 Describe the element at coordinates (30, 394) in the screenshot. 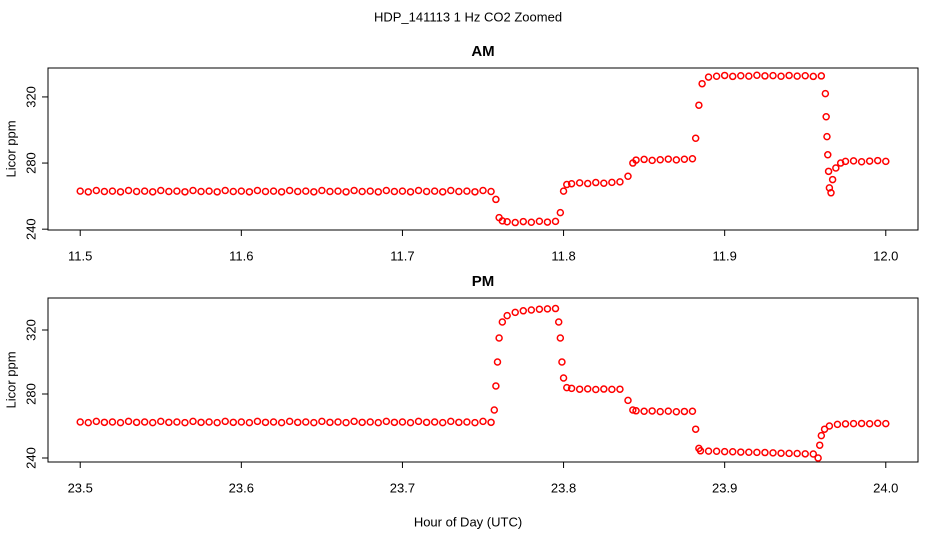

I see `y-tick-label: 280` at that location.